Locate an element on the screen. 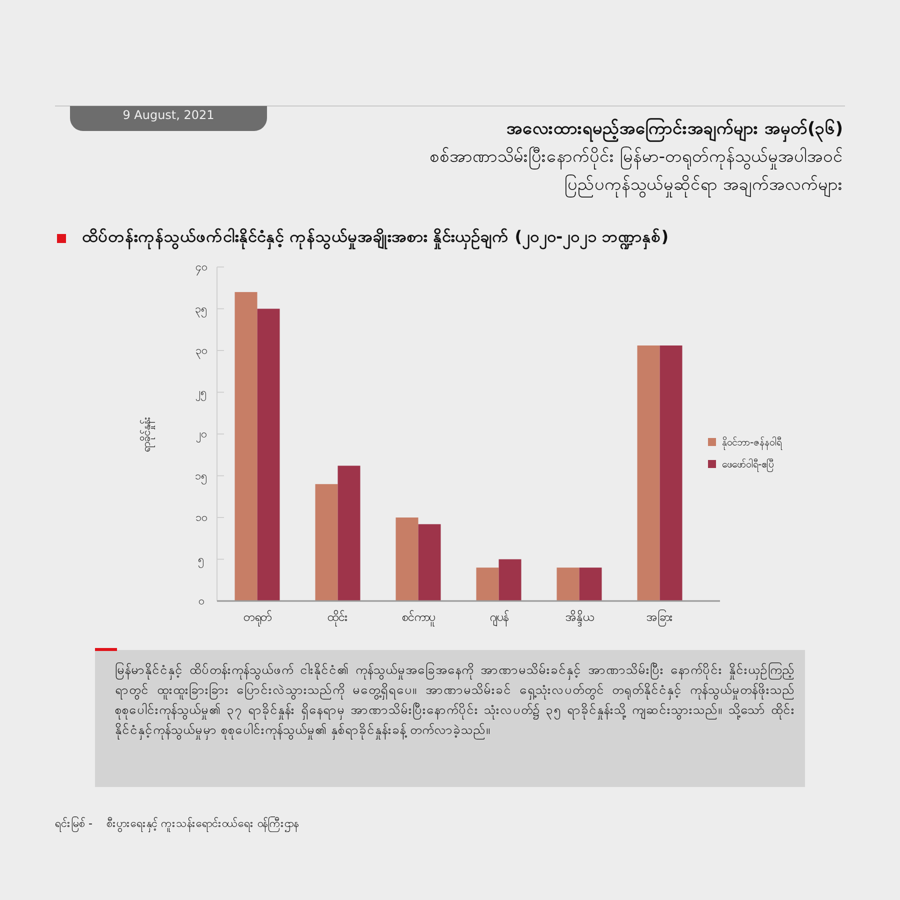 The image size is (900, 900). y-axis-title: ရာခိုင်နှုန်း is located at coordinates (147, 434).